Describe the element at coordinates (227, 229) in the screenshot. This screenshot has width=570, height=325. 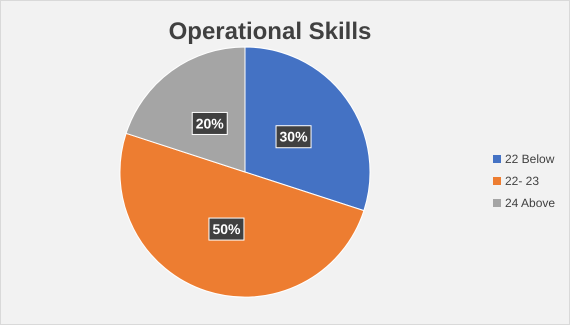
I see `data-label: 50%` at that location.